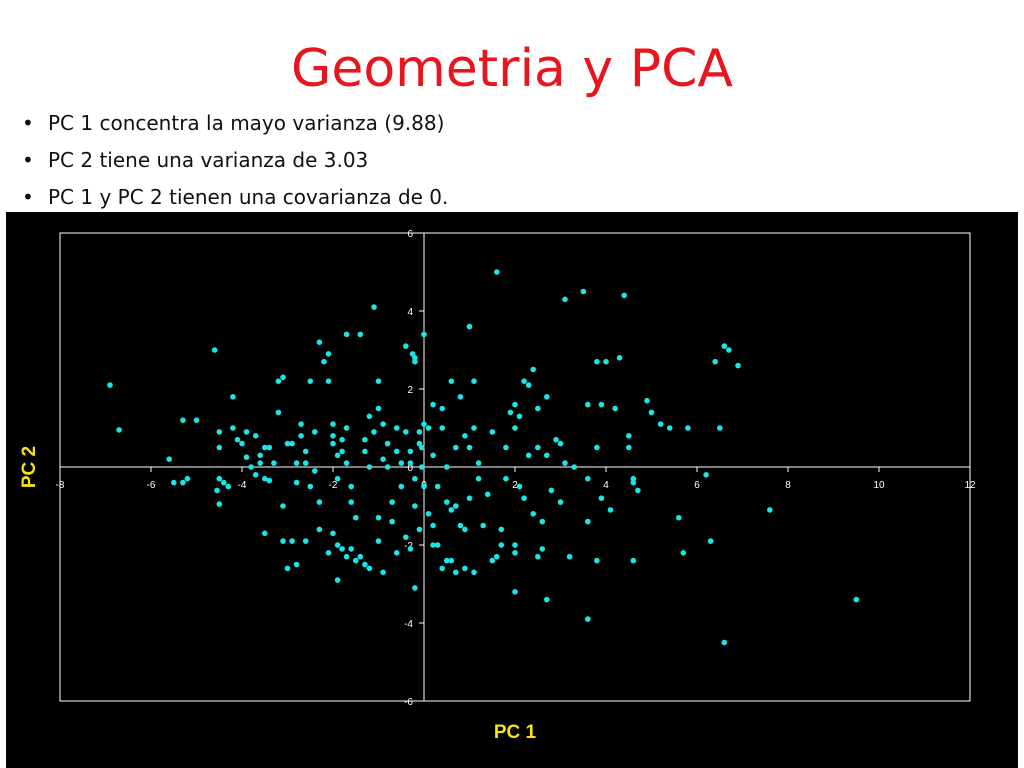 The height and width of the screenshot is (768, 1024). What do you see at coordinates (515, 485) in the screenshot?
I see `x-tick-label: 2` at bounding box center [515, 485].